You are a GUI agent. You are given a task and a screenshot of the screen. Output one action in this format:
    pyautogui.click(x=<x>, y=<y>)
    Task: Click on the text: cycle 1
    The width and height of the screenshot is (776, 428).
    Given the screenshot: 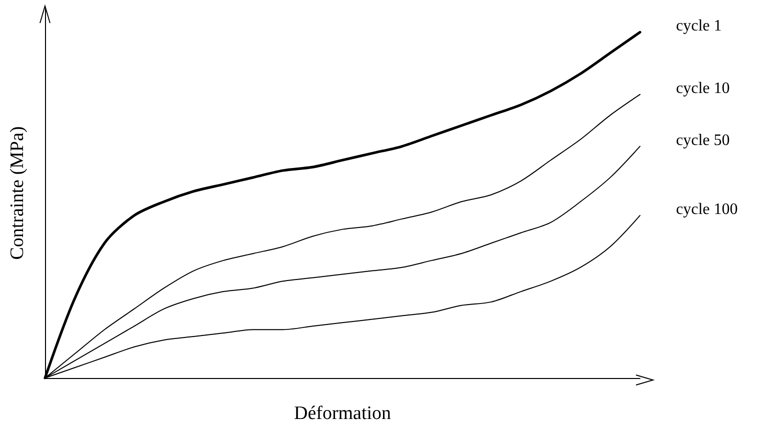 What is the action you would take?
    pyautogui.click(x=699, y=26)
    